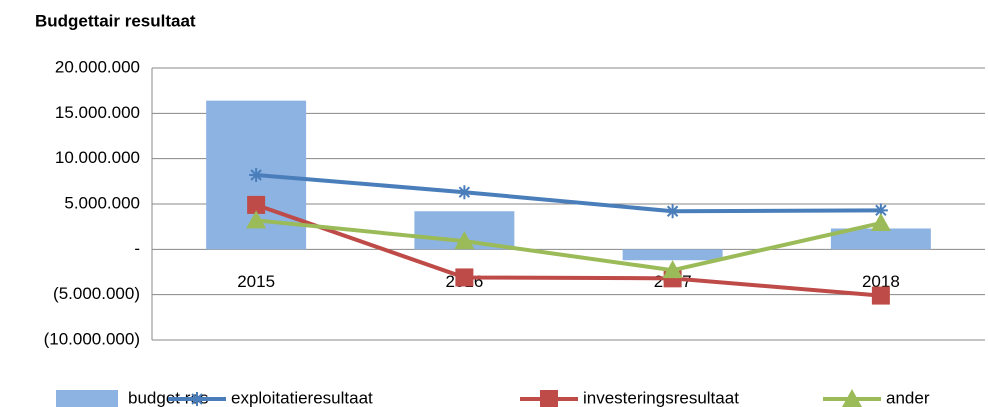 The image size is (988, 407). I want to click on legend-label: exploitatieresultaat, so click(302, 397).